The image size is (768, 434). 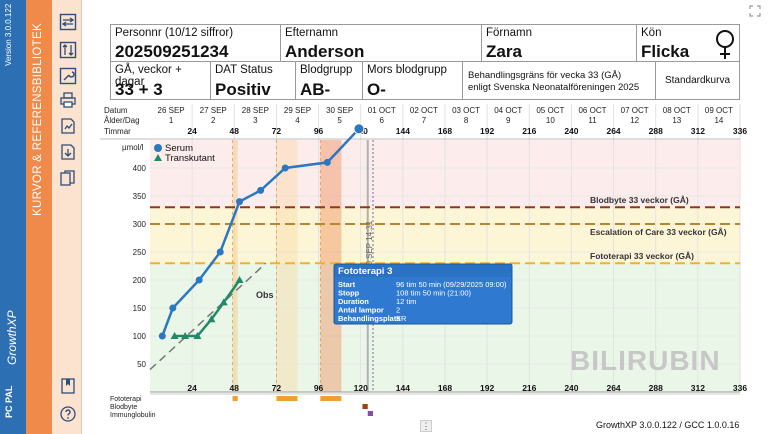 What do you see at coordinates (140, 196) in the screenshot?
I see `y-tick-label: 350` at bounding box center [140, 196].